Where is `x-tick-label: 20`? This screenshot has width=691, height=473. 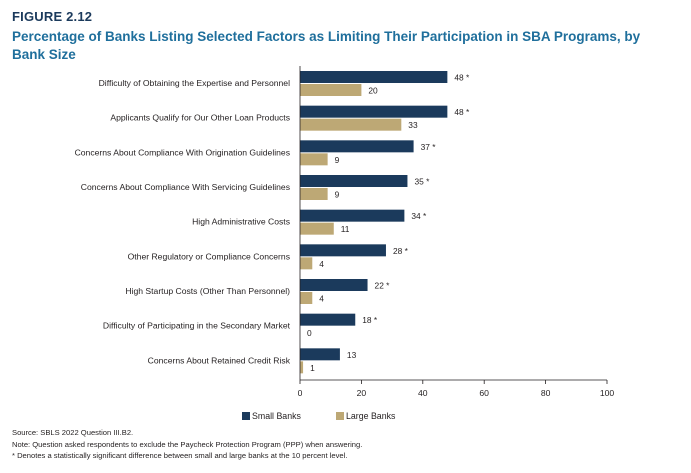 x-tick-label: 20 is located at coordinates (362, 393).